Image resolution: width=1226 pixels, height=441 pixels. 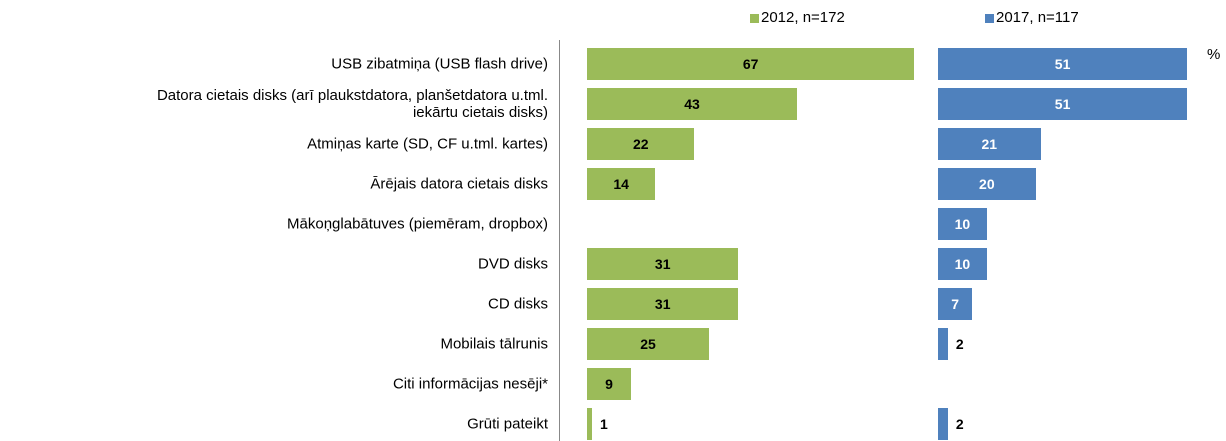 I want to click on data-label: 67, so click(x=750, y=64).